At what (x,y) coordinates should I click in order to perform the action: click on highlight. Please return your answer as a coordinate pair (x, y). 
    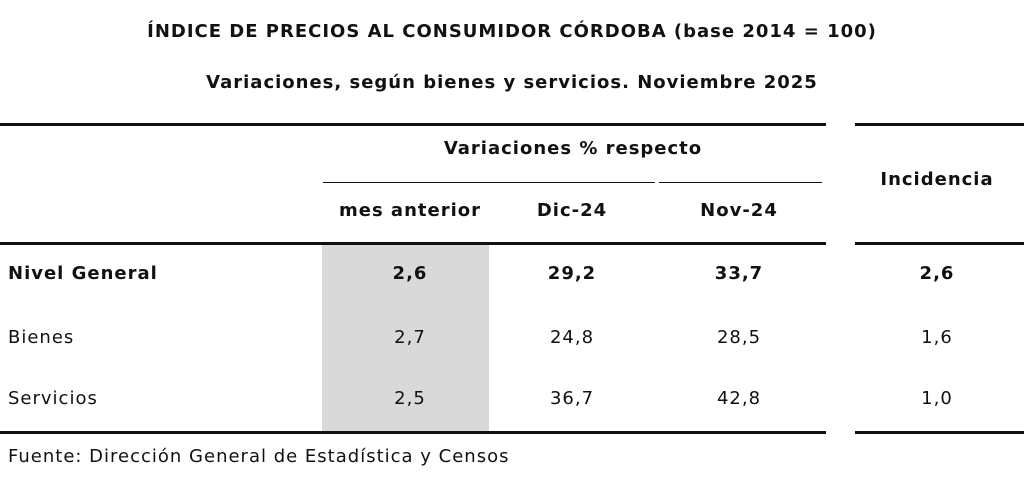
    Looking at the image, I should click on (405, 338).